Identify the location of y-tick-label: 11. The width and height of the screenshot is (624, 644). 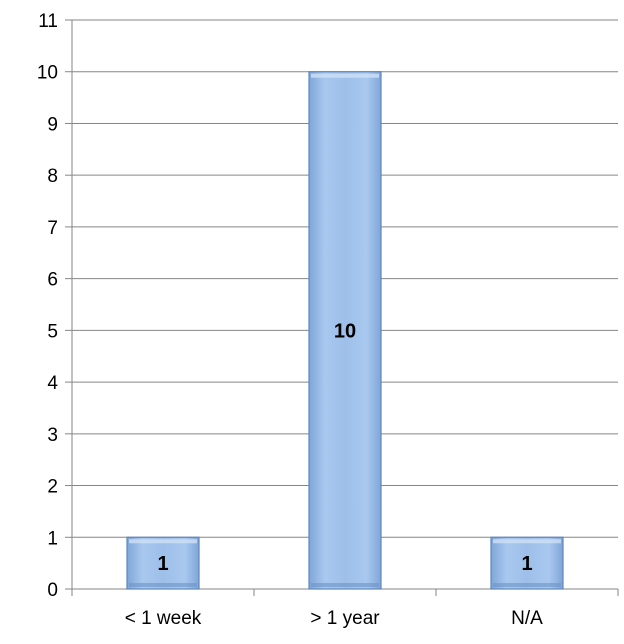
(48, 21).